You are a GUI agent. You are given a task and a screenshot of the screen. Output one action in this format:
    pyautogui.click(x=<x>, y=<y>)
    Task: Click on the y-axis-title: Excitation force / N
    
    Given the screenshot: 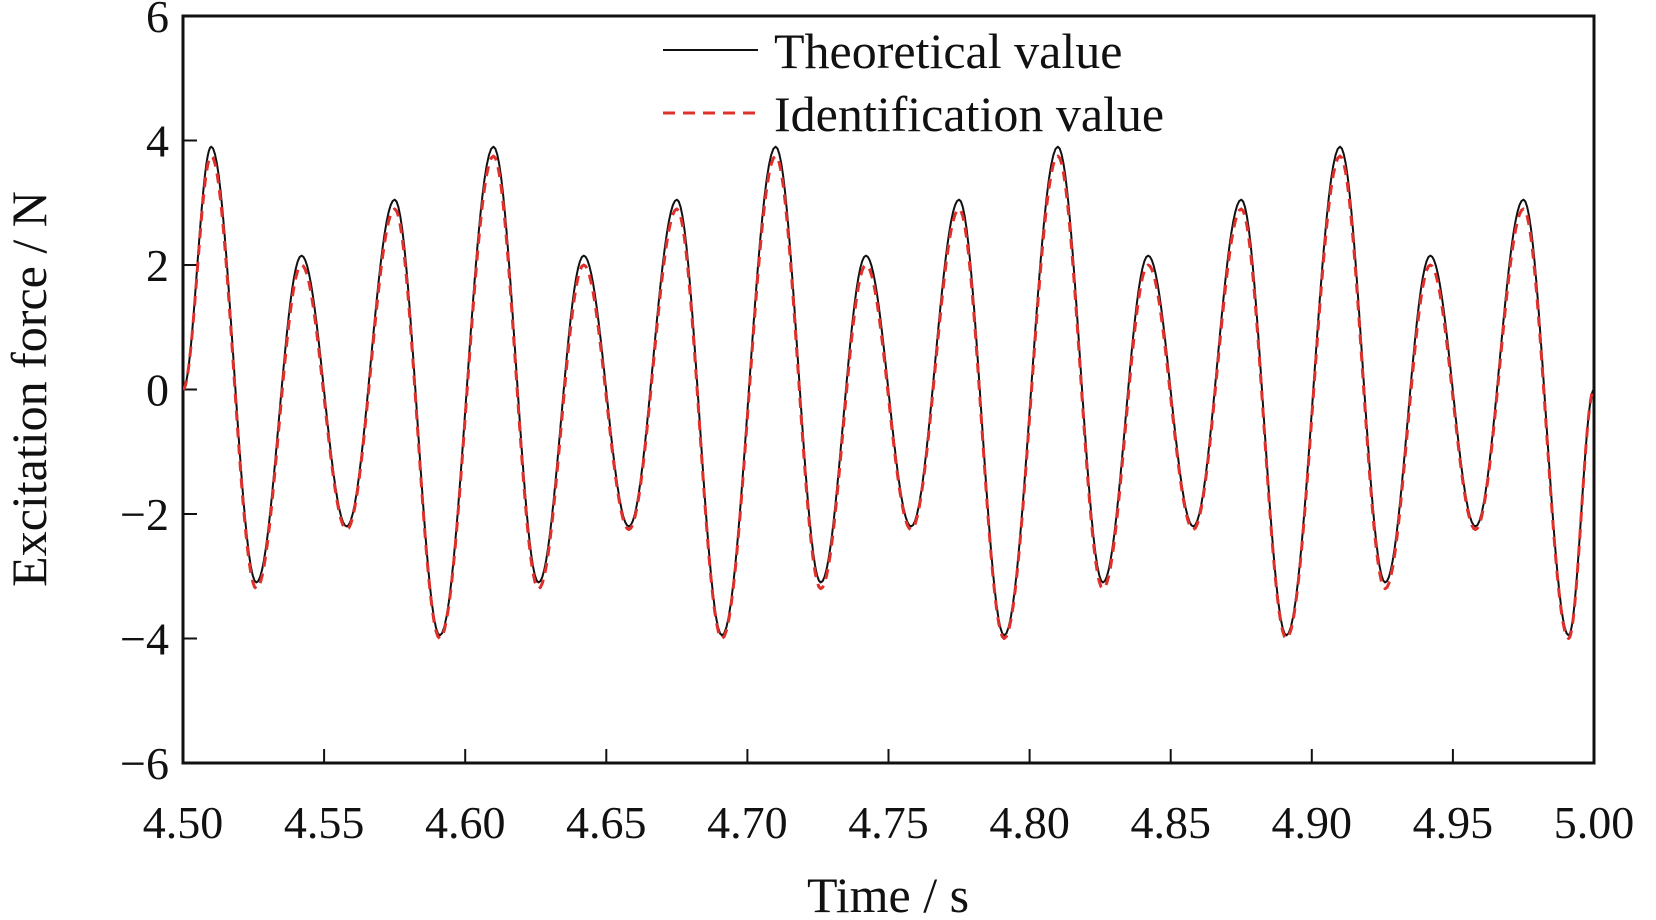 What is the action you would take?
    pyautogui.click(x=29, y=389)
    